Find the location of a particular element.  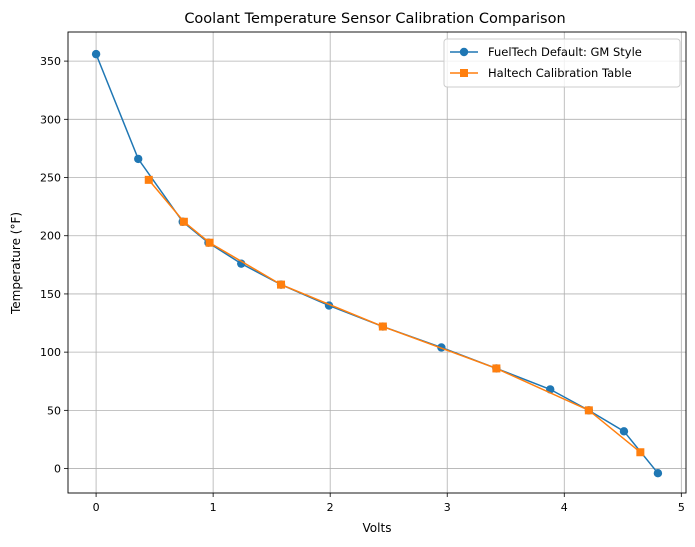

y-tick-label: 0 is located at coordinates (57, 469).